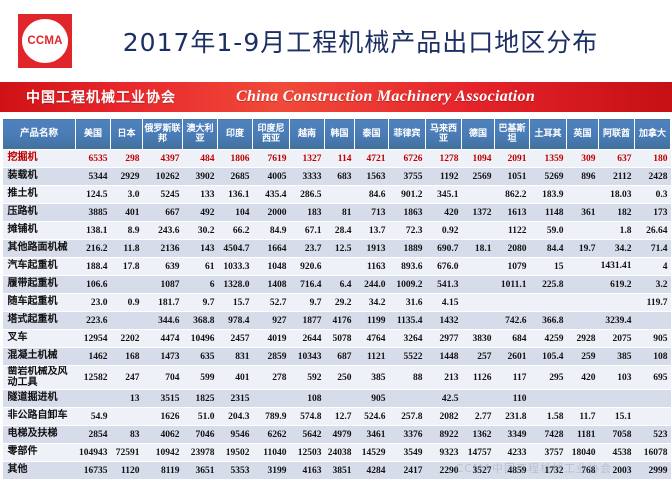 The image size is (672, 480). Describe the element at coordinates (271, 377) in the screenshot. I see `cell: 278` at that location.